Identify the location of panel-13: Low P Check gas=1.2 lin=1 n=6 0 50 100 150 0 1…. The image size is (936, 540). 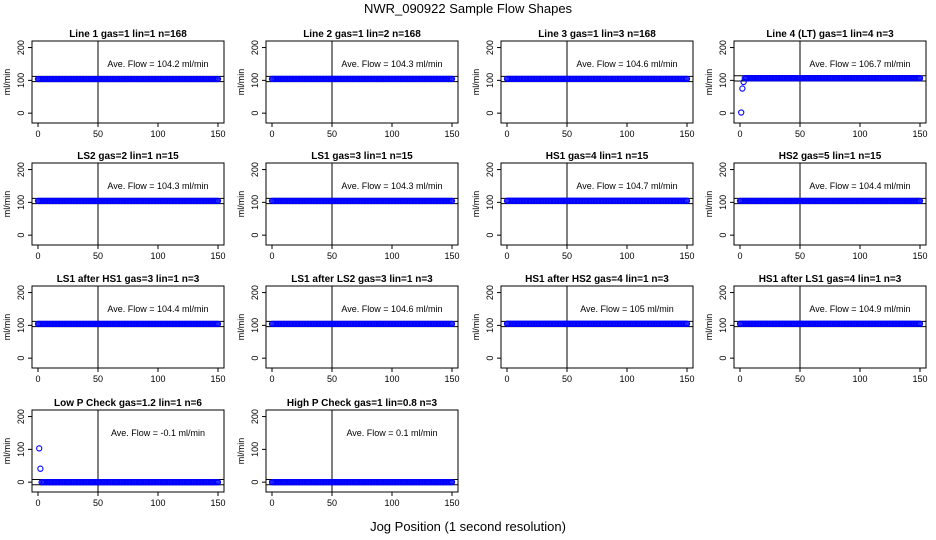
(114, 453).